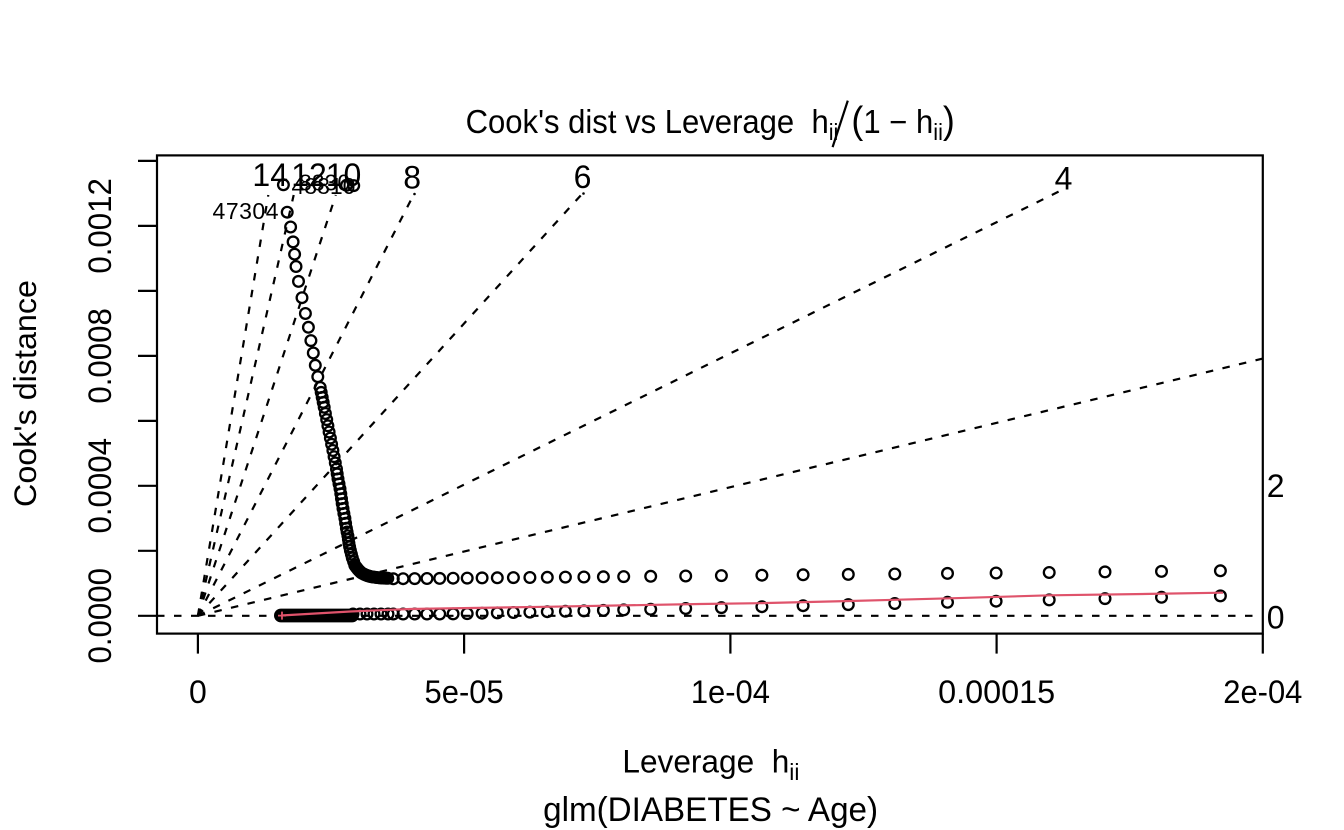 The image size is (1344, 830). I want to click on svg-text: 1e-04, so click(730, 692).